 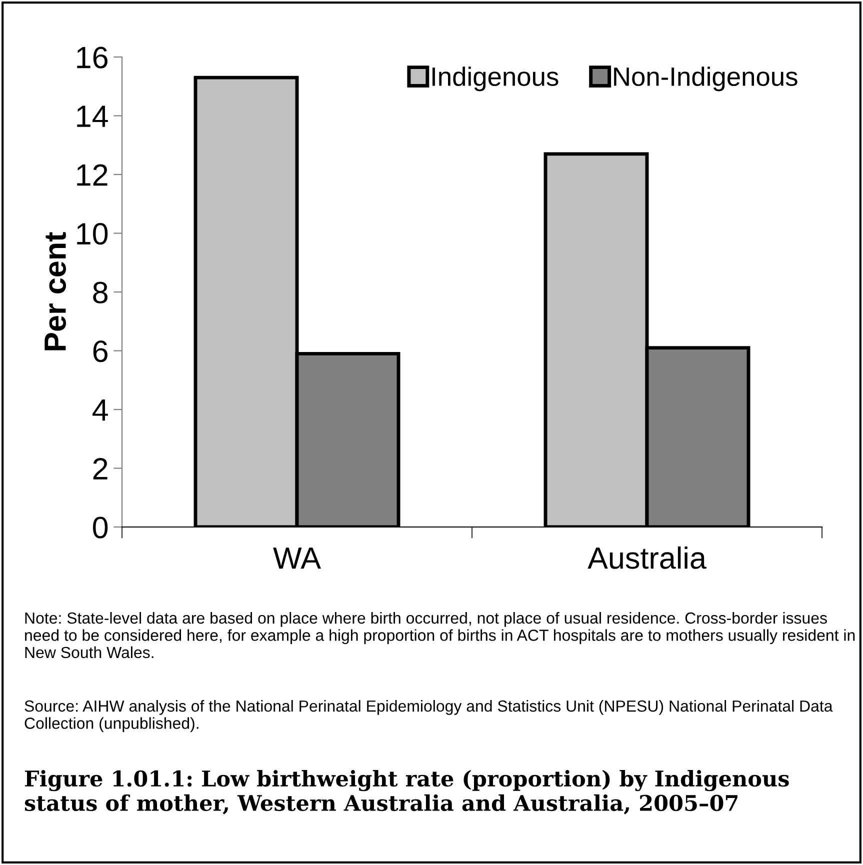 I want to click on y-tick-label: 10, so click(x=92, y=233).